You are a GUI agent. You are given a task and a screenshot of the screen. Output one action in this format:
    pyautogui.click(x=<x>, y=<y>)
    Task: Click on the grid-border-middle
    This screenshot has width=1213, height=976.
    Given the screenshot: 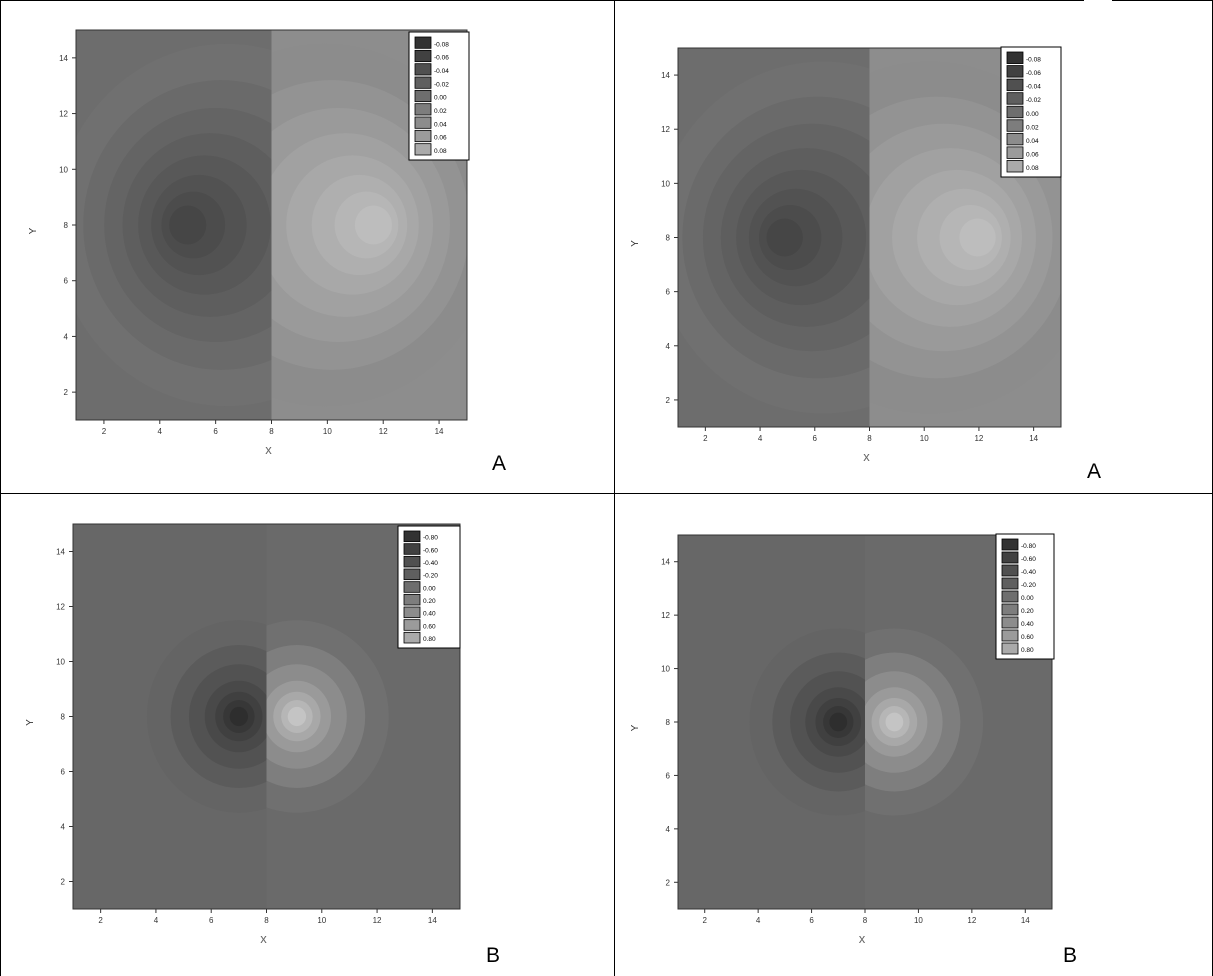 What is the action you would take?
    pyautogui.click(x=614, y=488)
    